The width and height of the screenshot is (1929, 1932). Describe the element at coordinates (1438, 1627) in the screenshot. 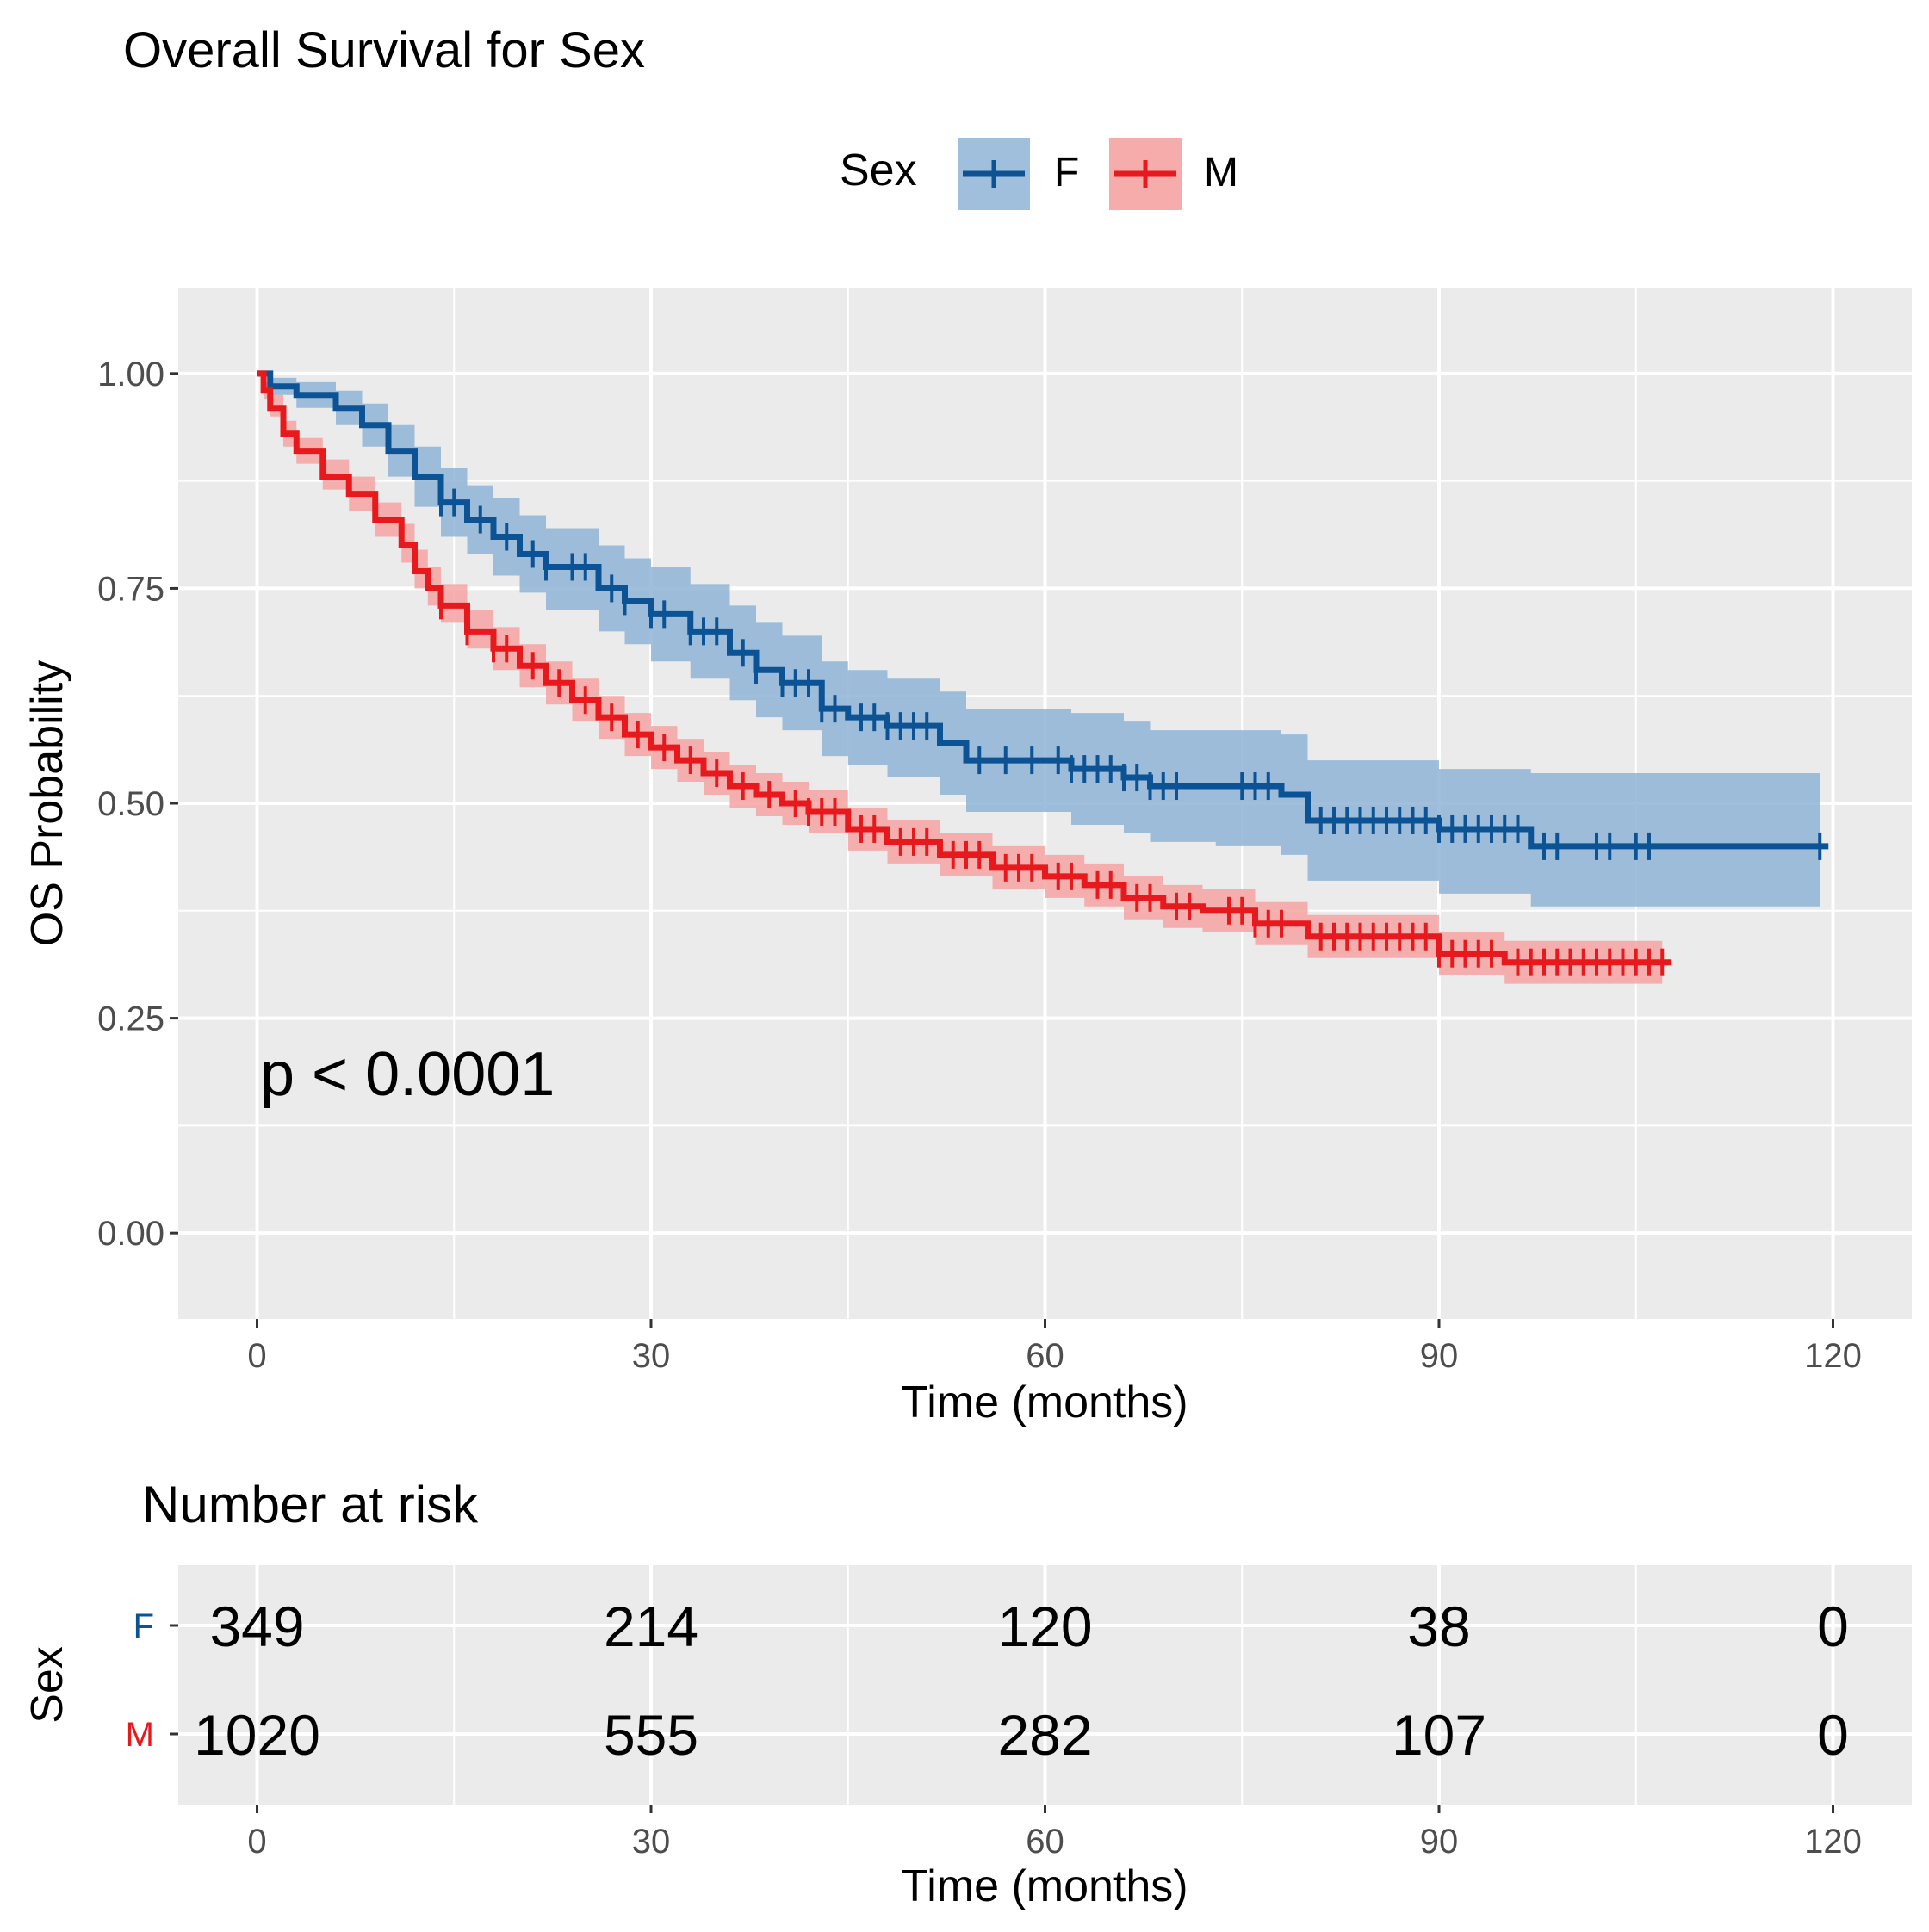

I see `risk-count-f: 38` at that location.